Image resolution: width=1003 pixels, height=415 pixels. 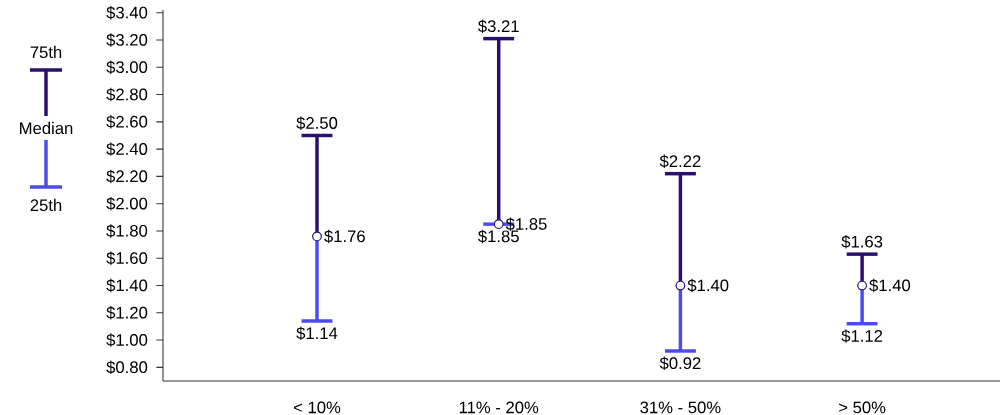 I want to click on y-tick-label: $1.00, so click(x=127, y=340).